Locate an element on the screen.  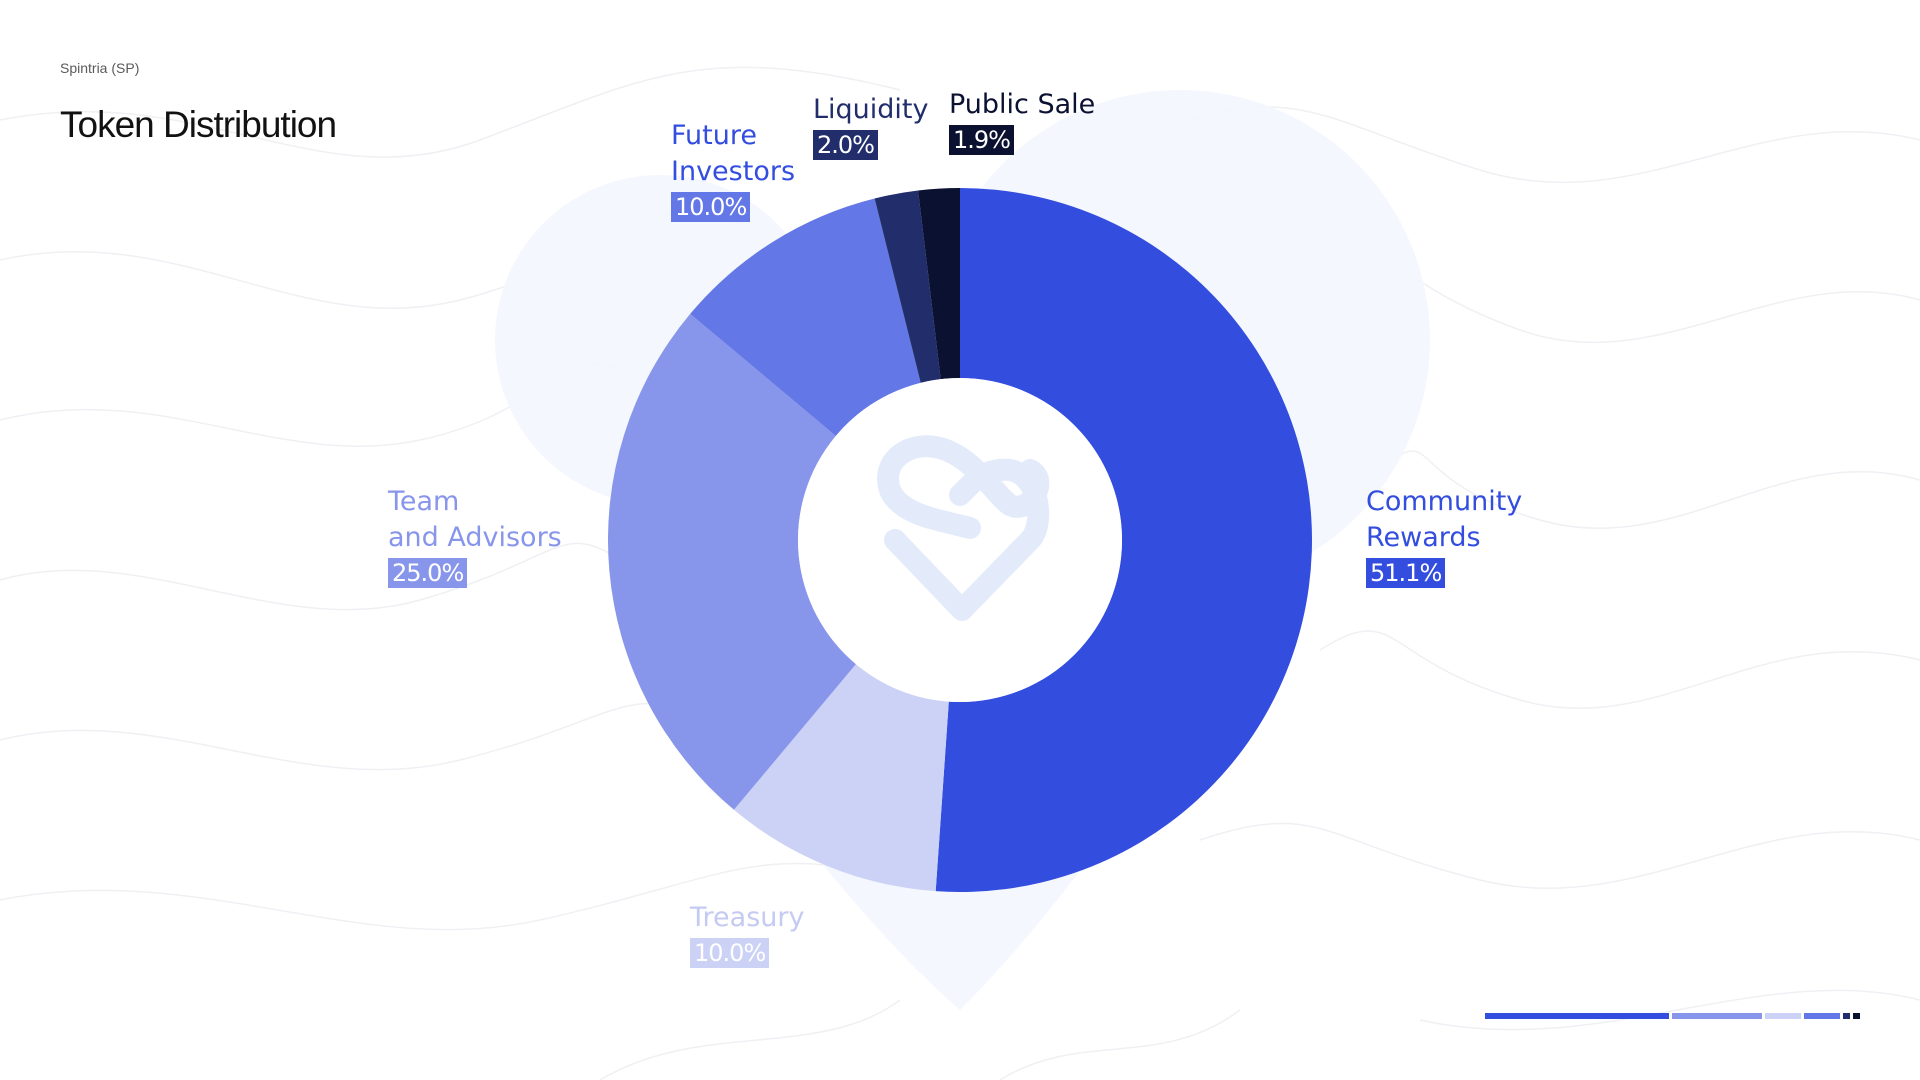
slice-label-community-rewards: Community Rewards 51.1% is located at coordinates (1444, 536).